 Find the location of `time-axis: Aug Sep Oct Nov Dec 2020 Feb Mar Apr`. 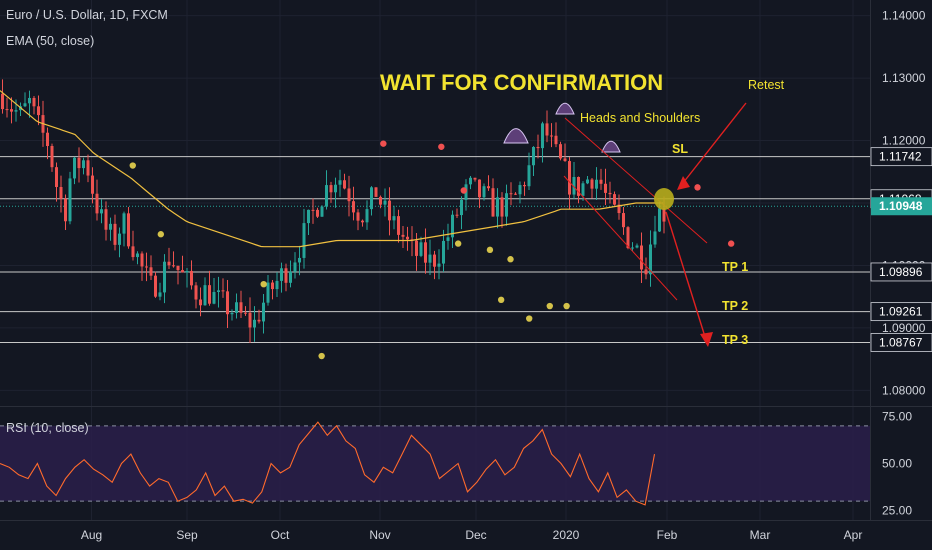

time-axis: Aug Sep Oct Nov Dec 2020 Feb Mar Apr is located at coordinates (472, 535).